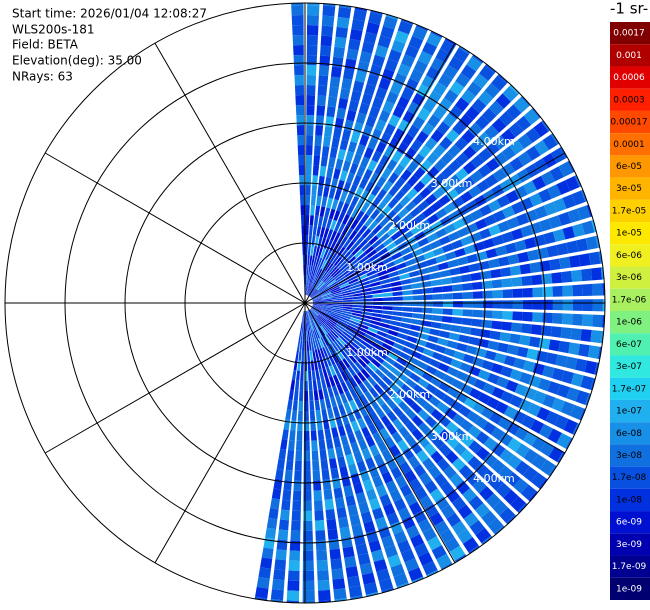  What do you see at coordinates (367, 267) in the screenshot?
I see `range-label: 1.00km` at bounding box center [367, 267].